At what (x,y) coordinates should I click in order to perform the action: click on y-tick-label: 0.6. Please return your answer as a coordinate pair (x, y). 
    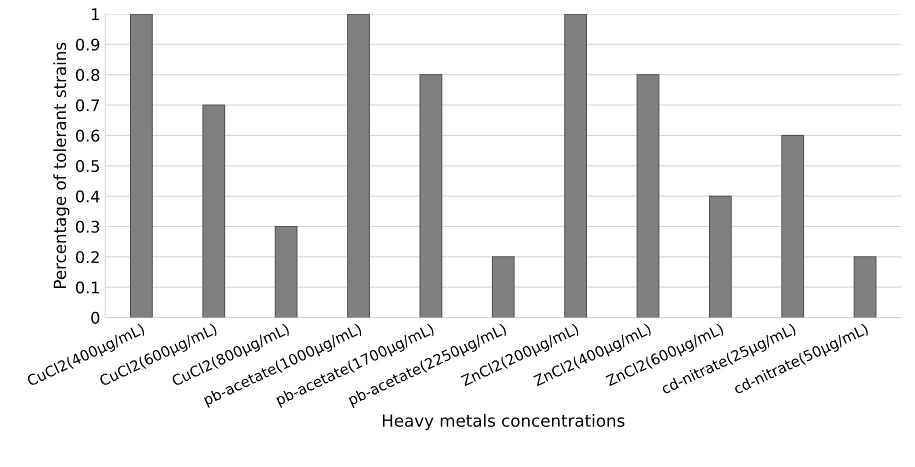
    Looking at the image, I should click on (88, 136).